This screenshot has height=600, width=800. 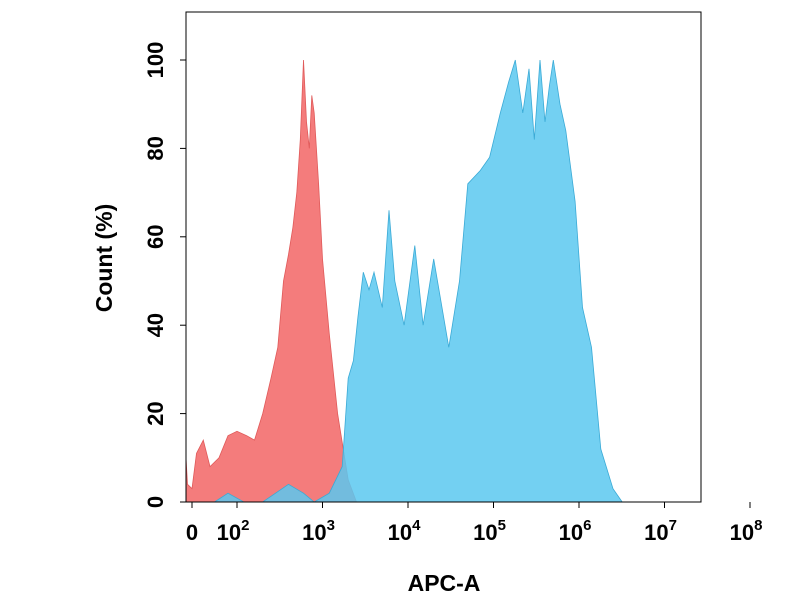 I want to click on x-axis: 0 10² 10³ 10⁴ 10⁵ 10⁶ 10⁷ 10⁸, so click(x=474, y=523).